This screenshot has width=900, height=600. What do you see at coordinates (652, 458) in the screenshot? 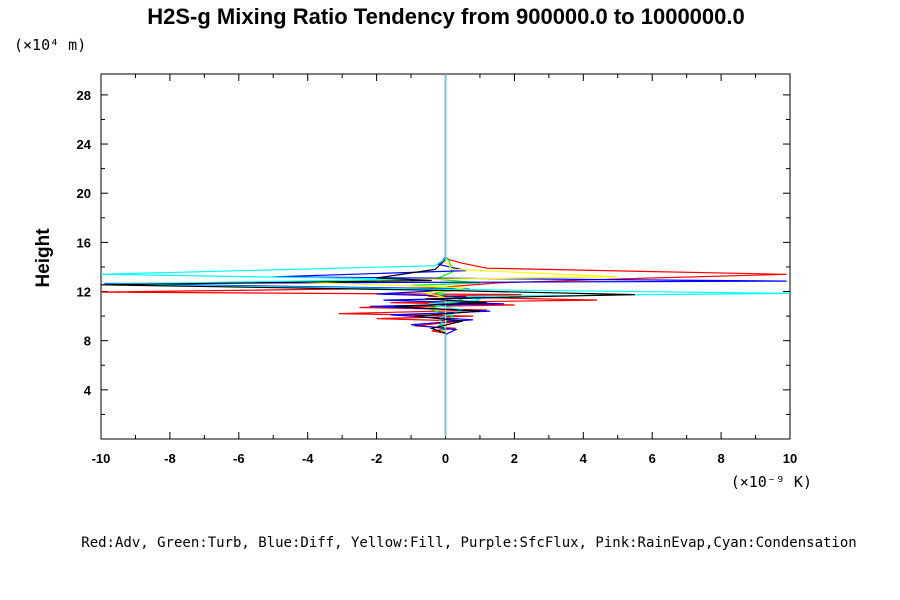
I see `x-tick-label: 6` at bounding box center [652, 458].